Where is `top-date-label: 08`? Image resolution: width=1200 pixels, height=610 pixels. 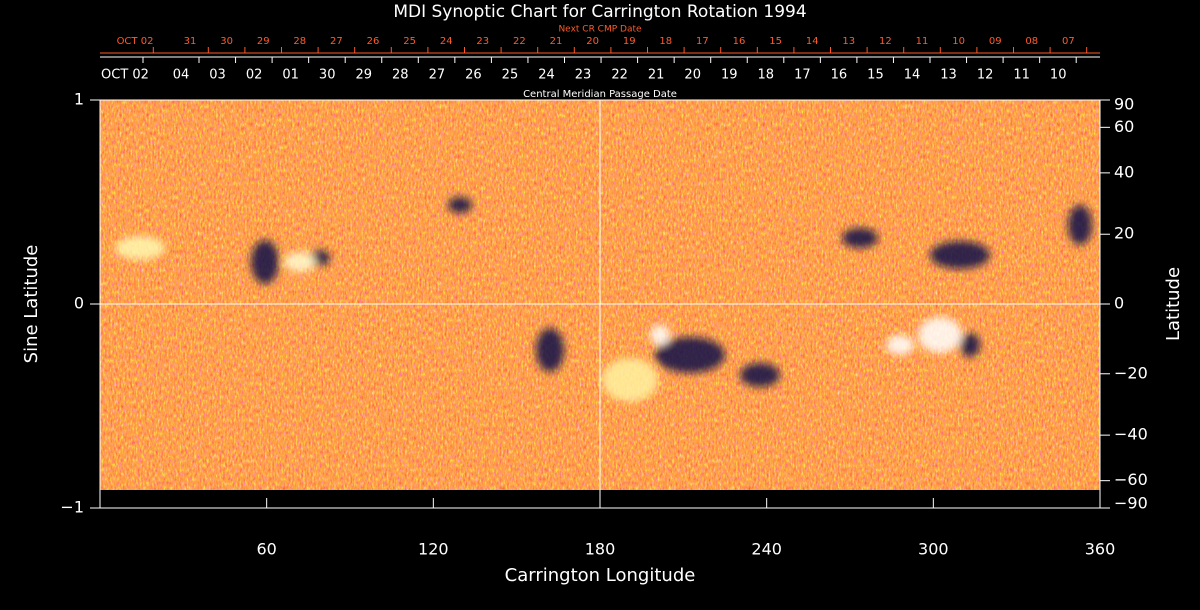 top-date-label: 08 is located at coordinates (1031, 41).